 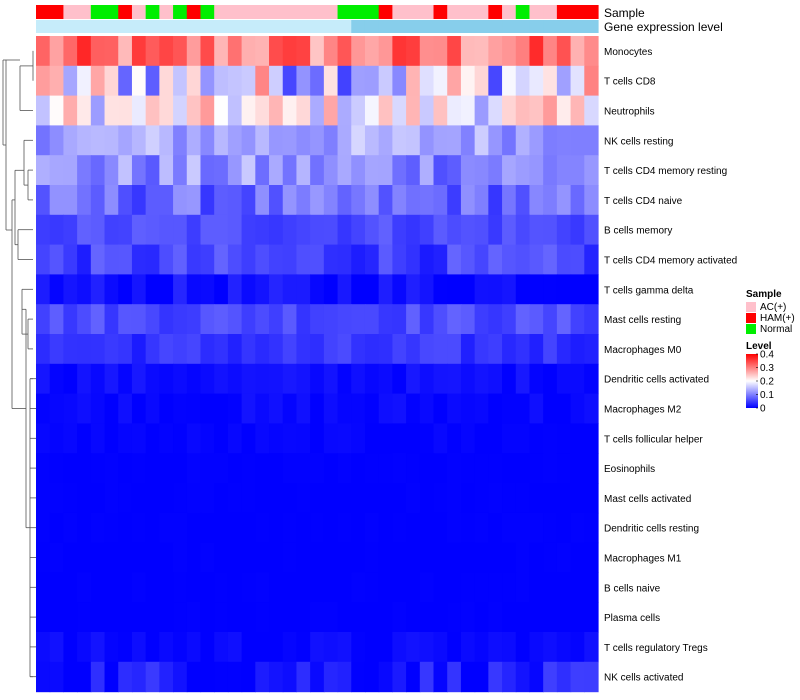 What do you see at coordinates (656, 380) in the screenshot?
I see `row-label: Dendritic cells activated` at bounding box center [656, 380].